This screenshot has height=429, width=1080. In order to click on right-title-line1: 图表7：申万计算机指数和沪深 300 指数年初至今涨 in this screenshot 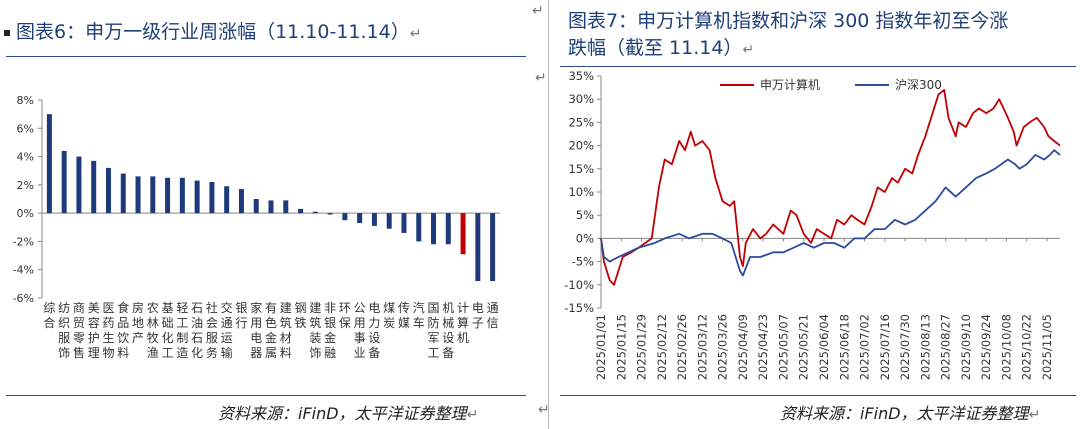, I will do `click(788, 21)`.